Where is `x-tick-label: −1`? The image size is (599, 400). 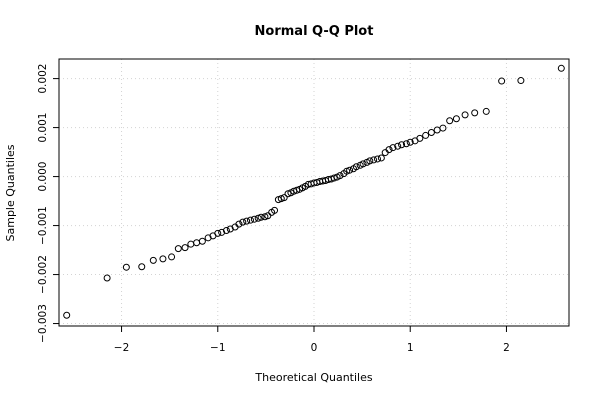 x-tick-label: −1 is located at coordinates (217, 348).